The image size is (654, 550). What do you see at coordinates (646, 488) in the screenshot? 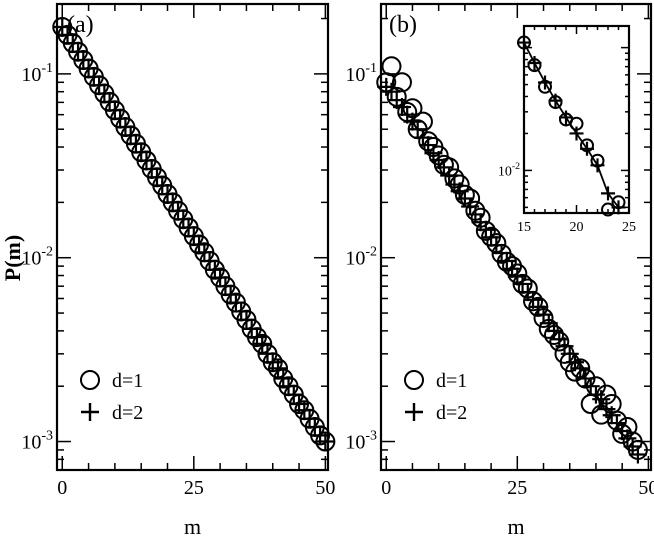
I see `b-x-tick-label: 50` at bounding box center [646, 488].